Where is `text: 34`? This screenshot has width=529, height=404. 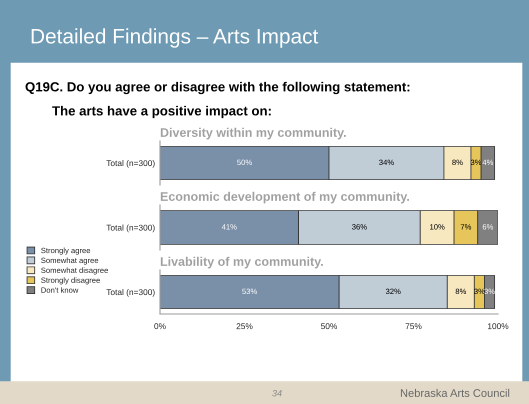 text: 34 is located at coordinates (277, 393).